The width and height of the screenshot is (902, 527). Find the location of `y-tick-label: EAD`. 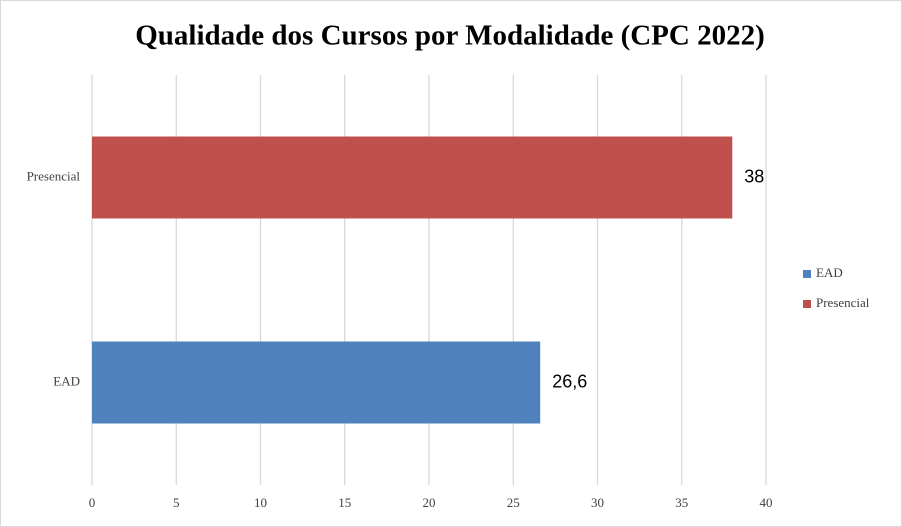

y-tick-label: EAD is located at coordinates (66, 380).